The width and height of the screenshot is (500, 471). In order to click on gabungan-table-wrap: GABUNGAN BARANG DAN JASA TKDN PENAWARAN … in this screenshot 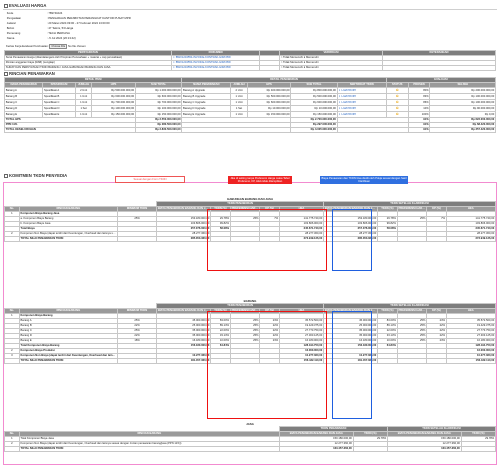, I will do `click(250, 219)`.